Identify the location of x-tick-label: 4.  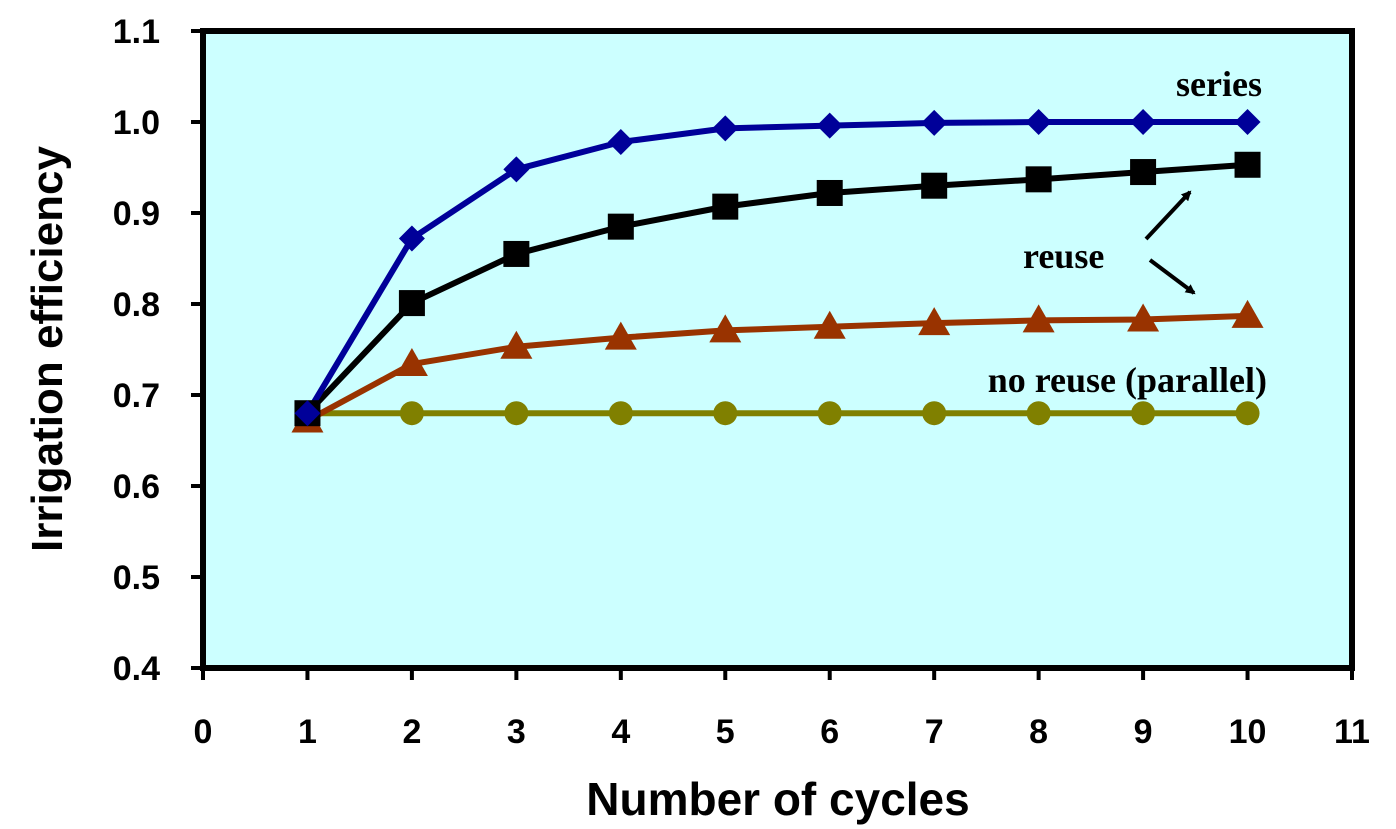
(620, 732).